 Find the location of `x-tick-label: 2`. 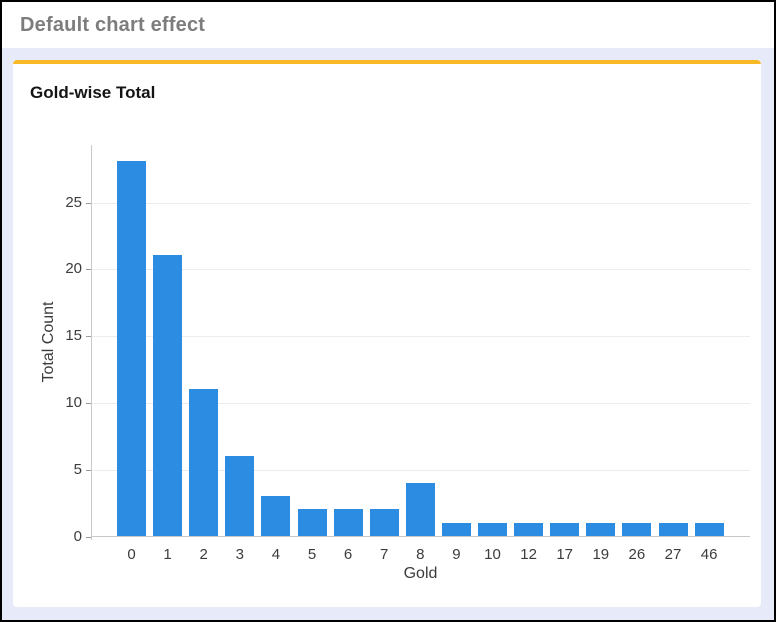

x-tick-label: 2 is located at coordinates (203, 554).